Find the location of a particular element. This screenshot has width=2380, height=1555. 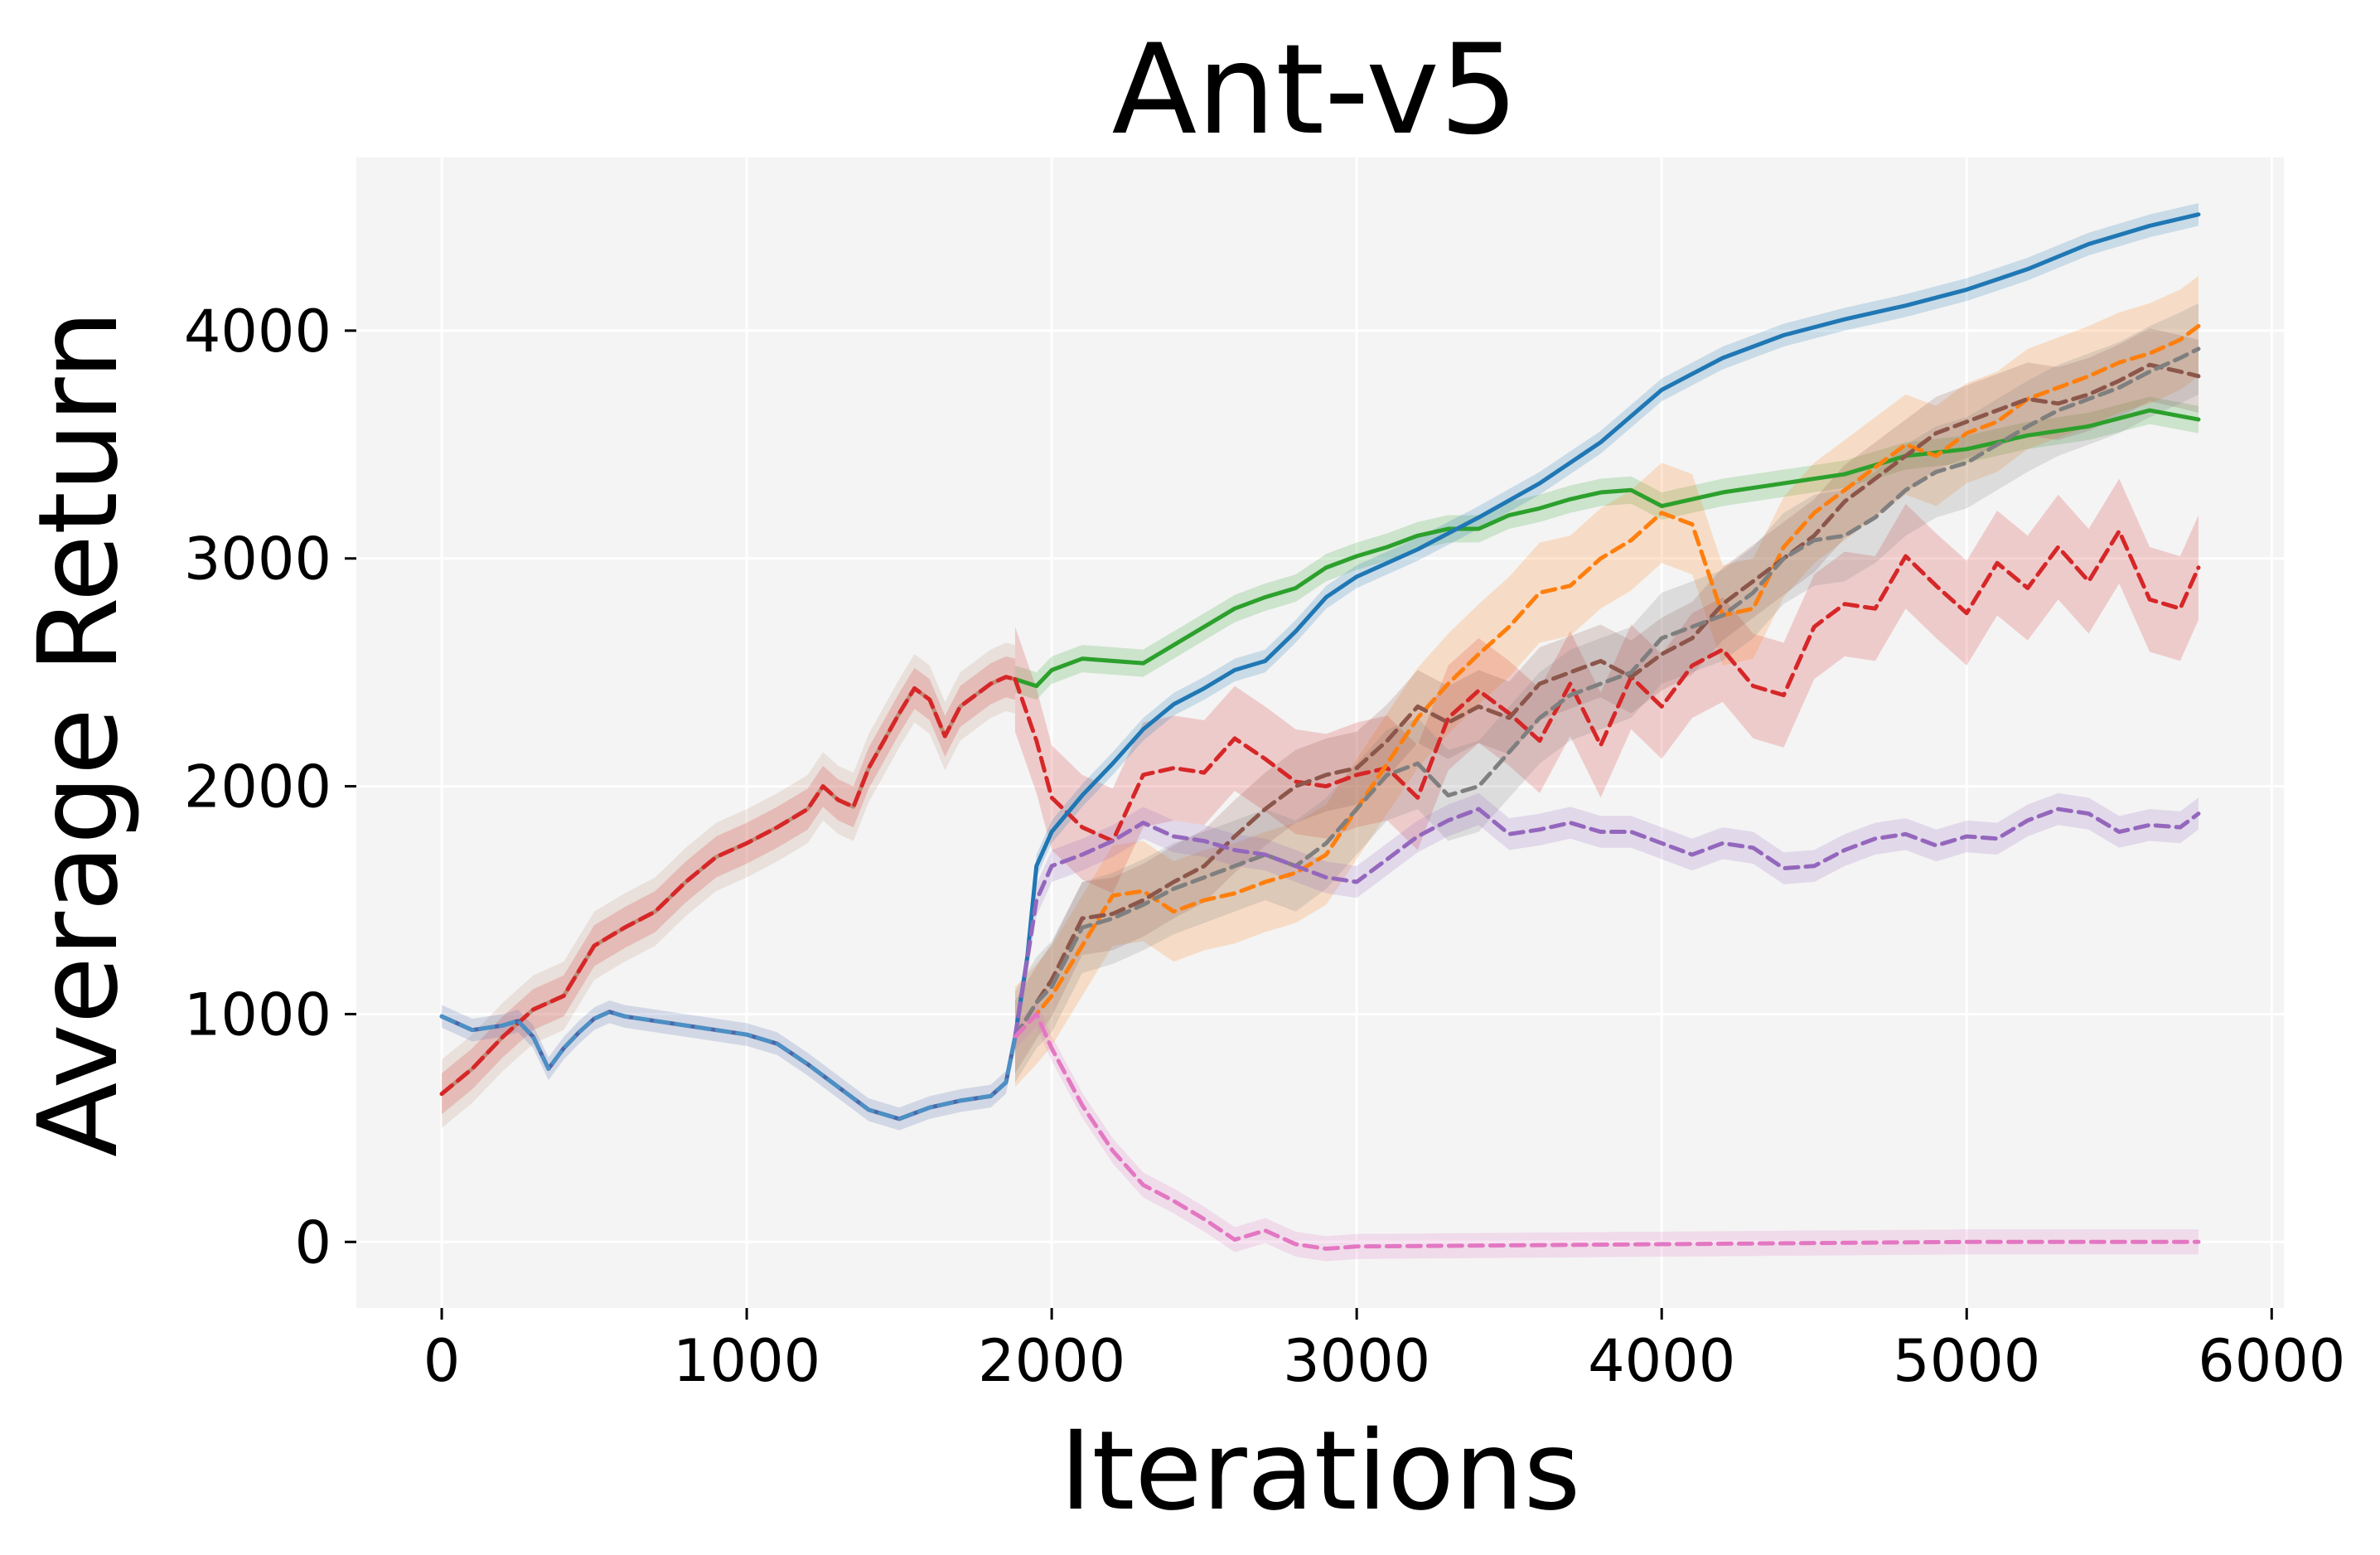

x-tick-label: 0 is located at coordinates (442, 1361).